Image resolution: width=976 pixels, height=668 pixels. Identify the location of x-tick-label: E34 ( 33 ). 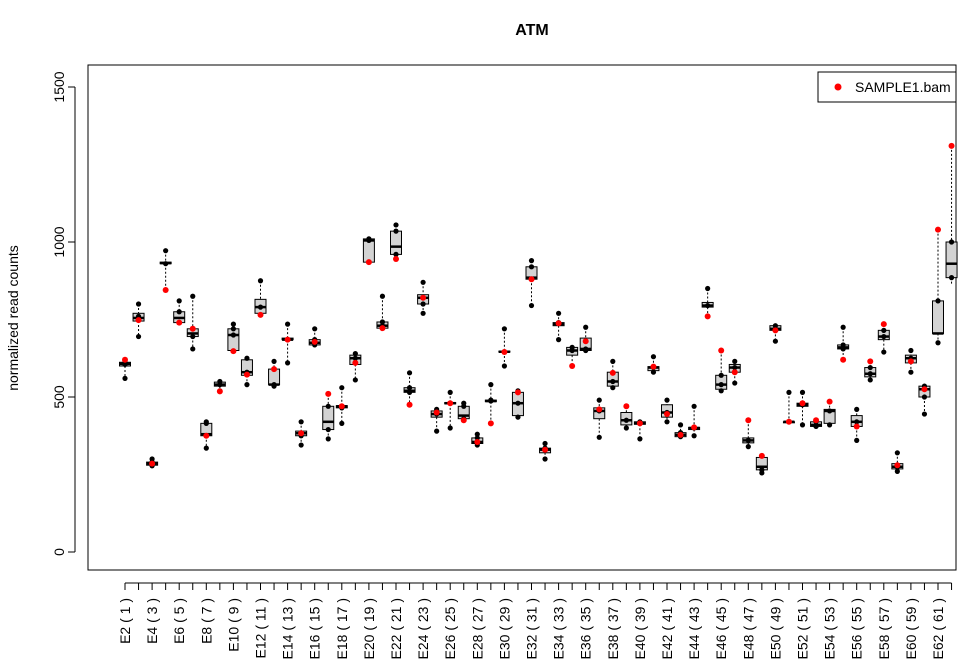
(559, 628).